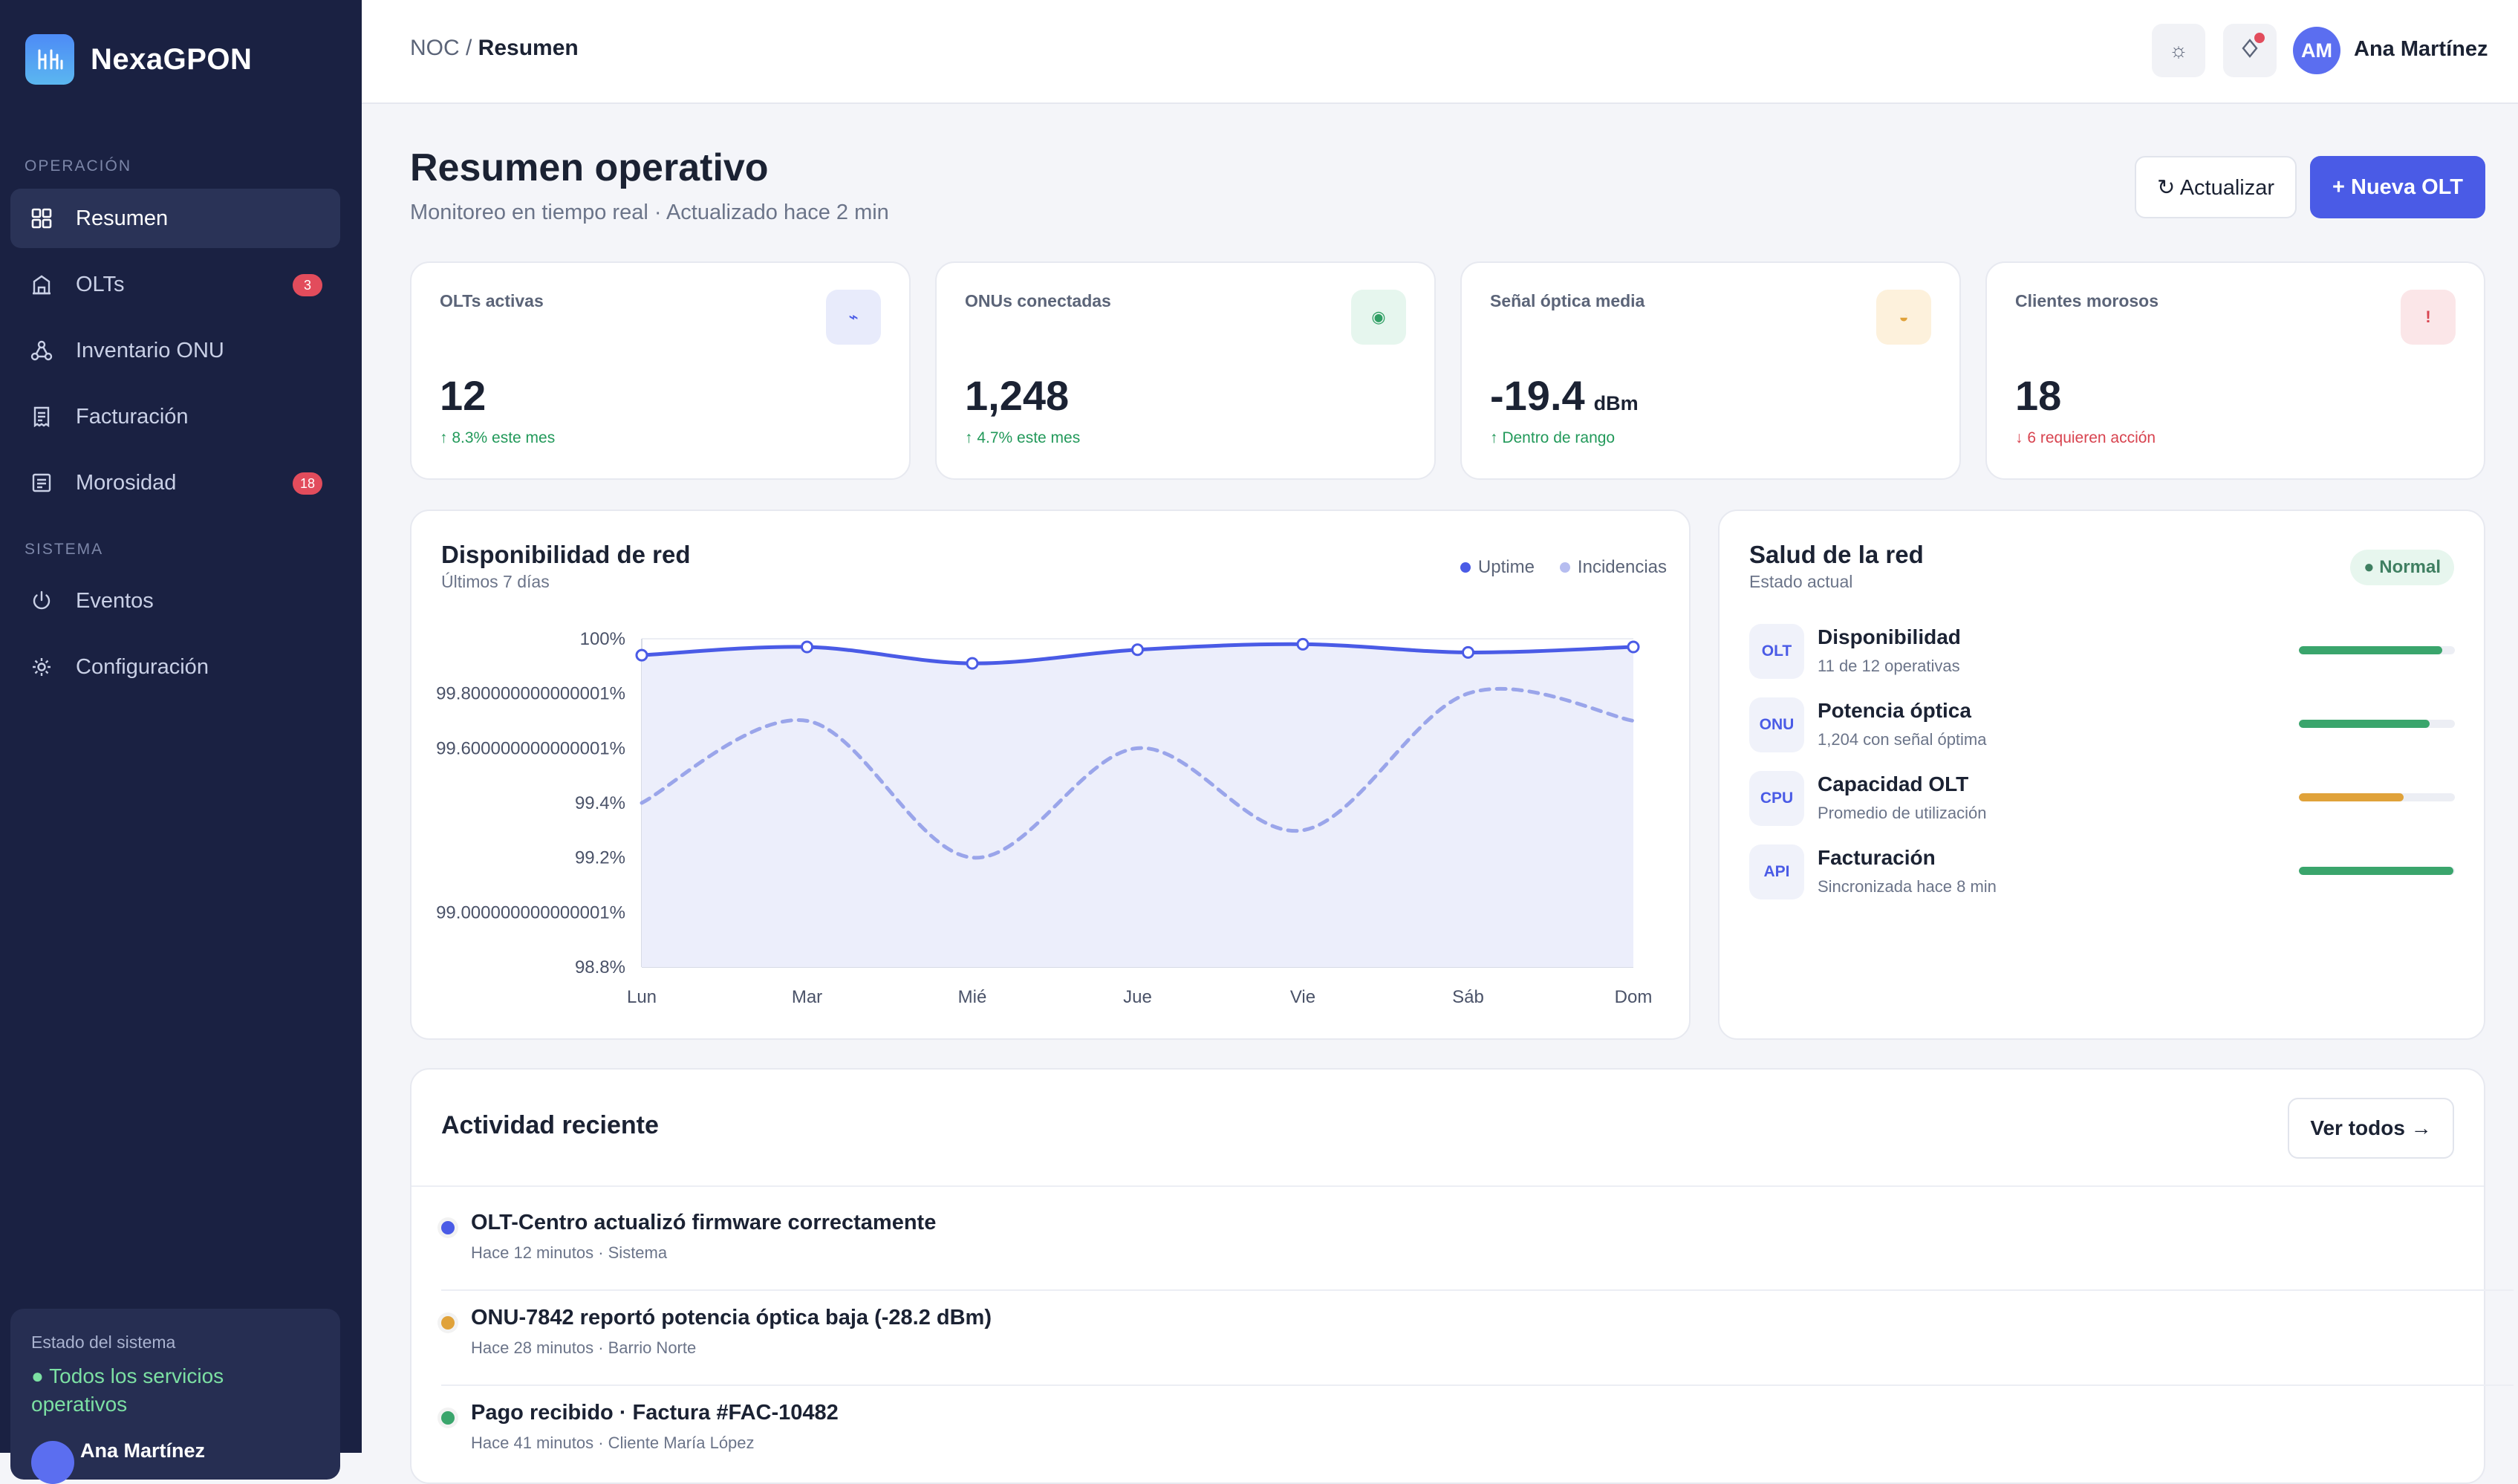 Image resolution: width=2518 pixels, height=1484 pixels. Describe the element at coordinates (1776, 725) in the screenshot. I see `onu-badge-icon: ONU` at that location.